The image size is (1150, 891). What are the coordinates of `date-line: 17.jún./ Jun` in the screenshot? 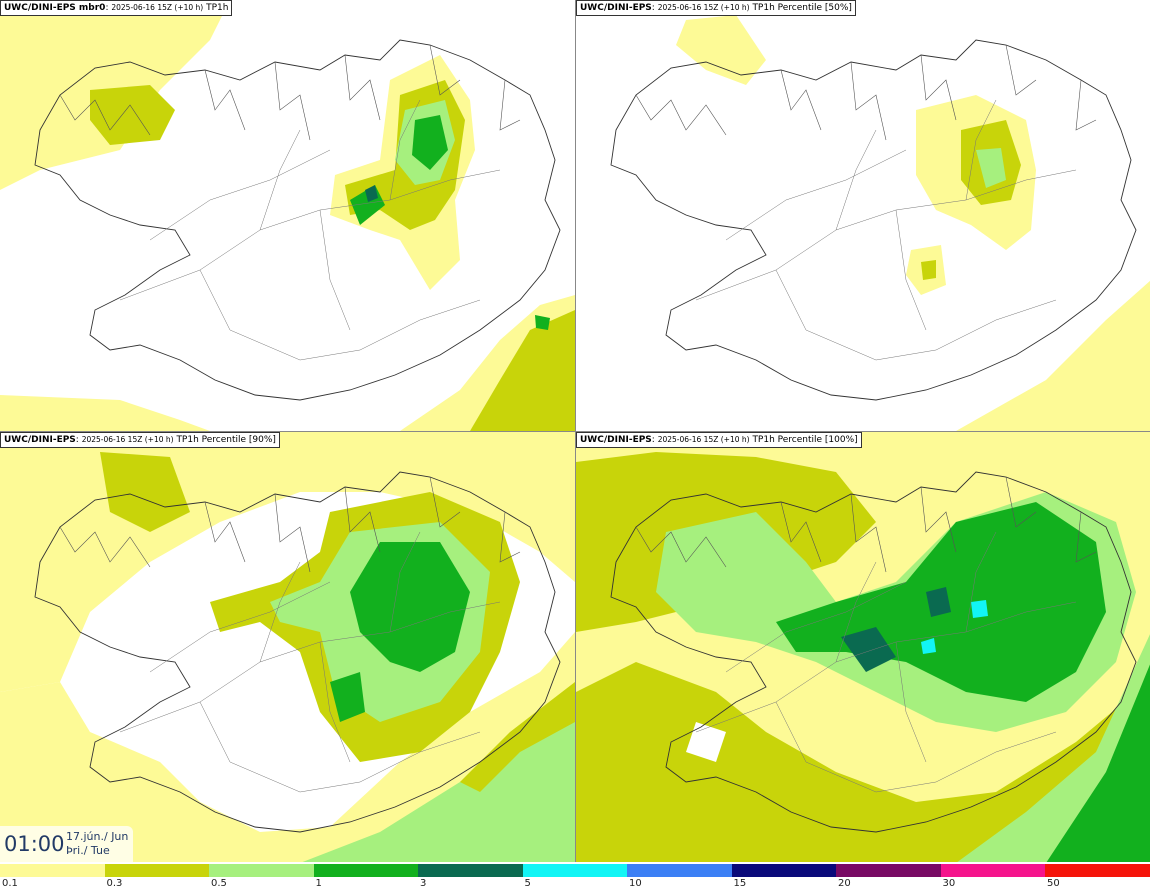 It's located at (97, 836).